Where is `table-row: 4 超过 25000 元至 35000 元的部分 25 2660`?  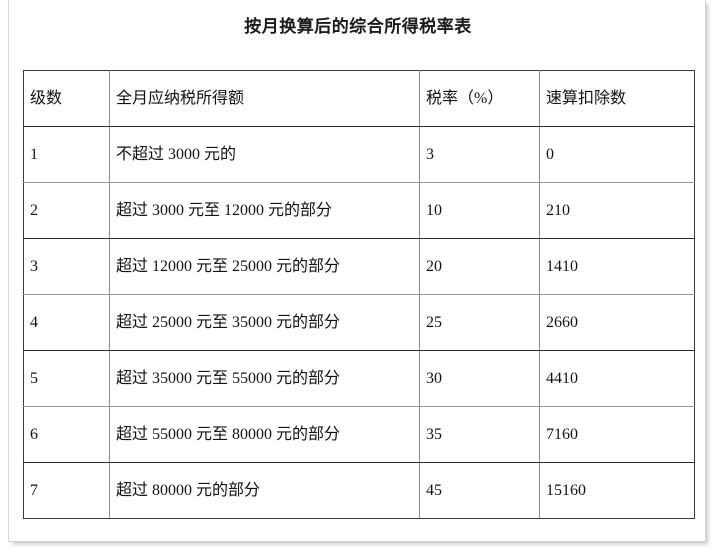
table-row: 4 超过 25000 元至 35000 元的部分 25 2660 is located at coordinates (359, 322).